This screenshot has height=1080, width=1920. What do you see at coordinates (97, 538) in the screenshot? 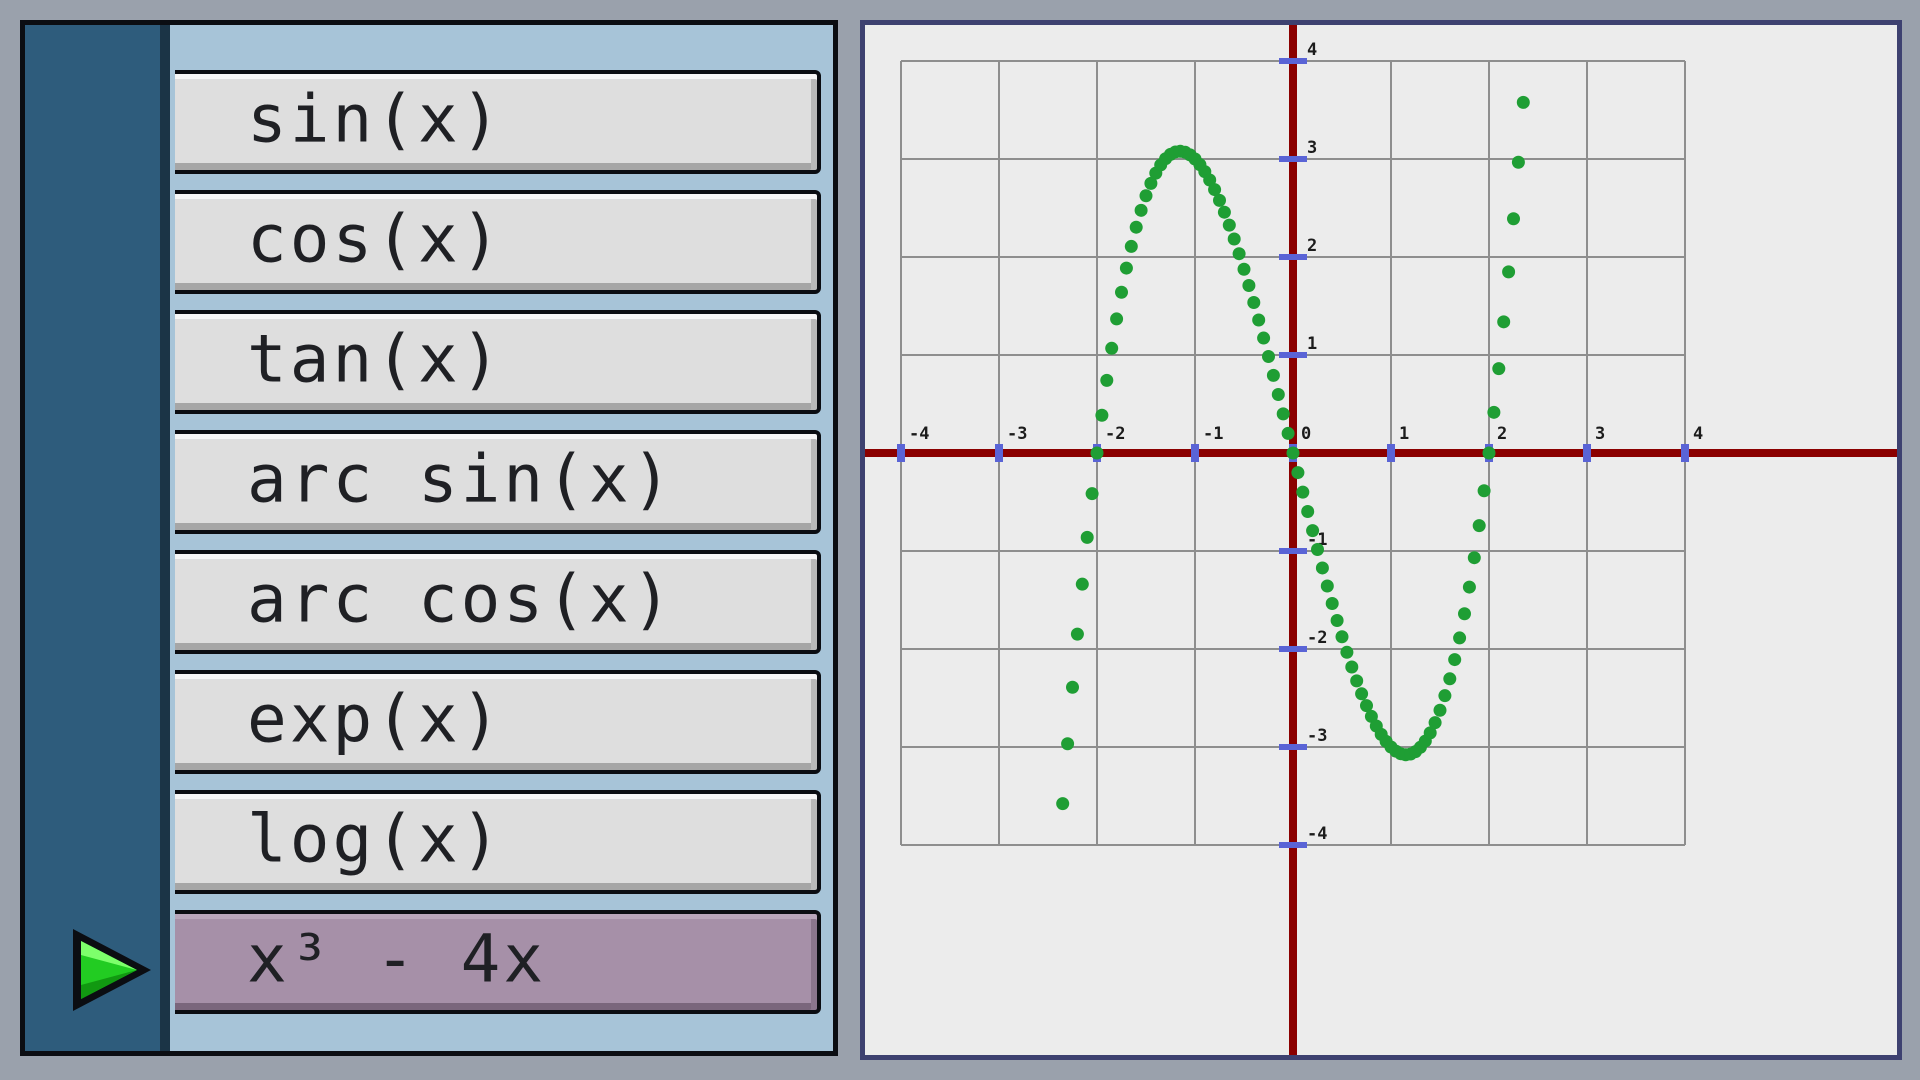
I see `menu-rail` at bounding box center [97, 538].